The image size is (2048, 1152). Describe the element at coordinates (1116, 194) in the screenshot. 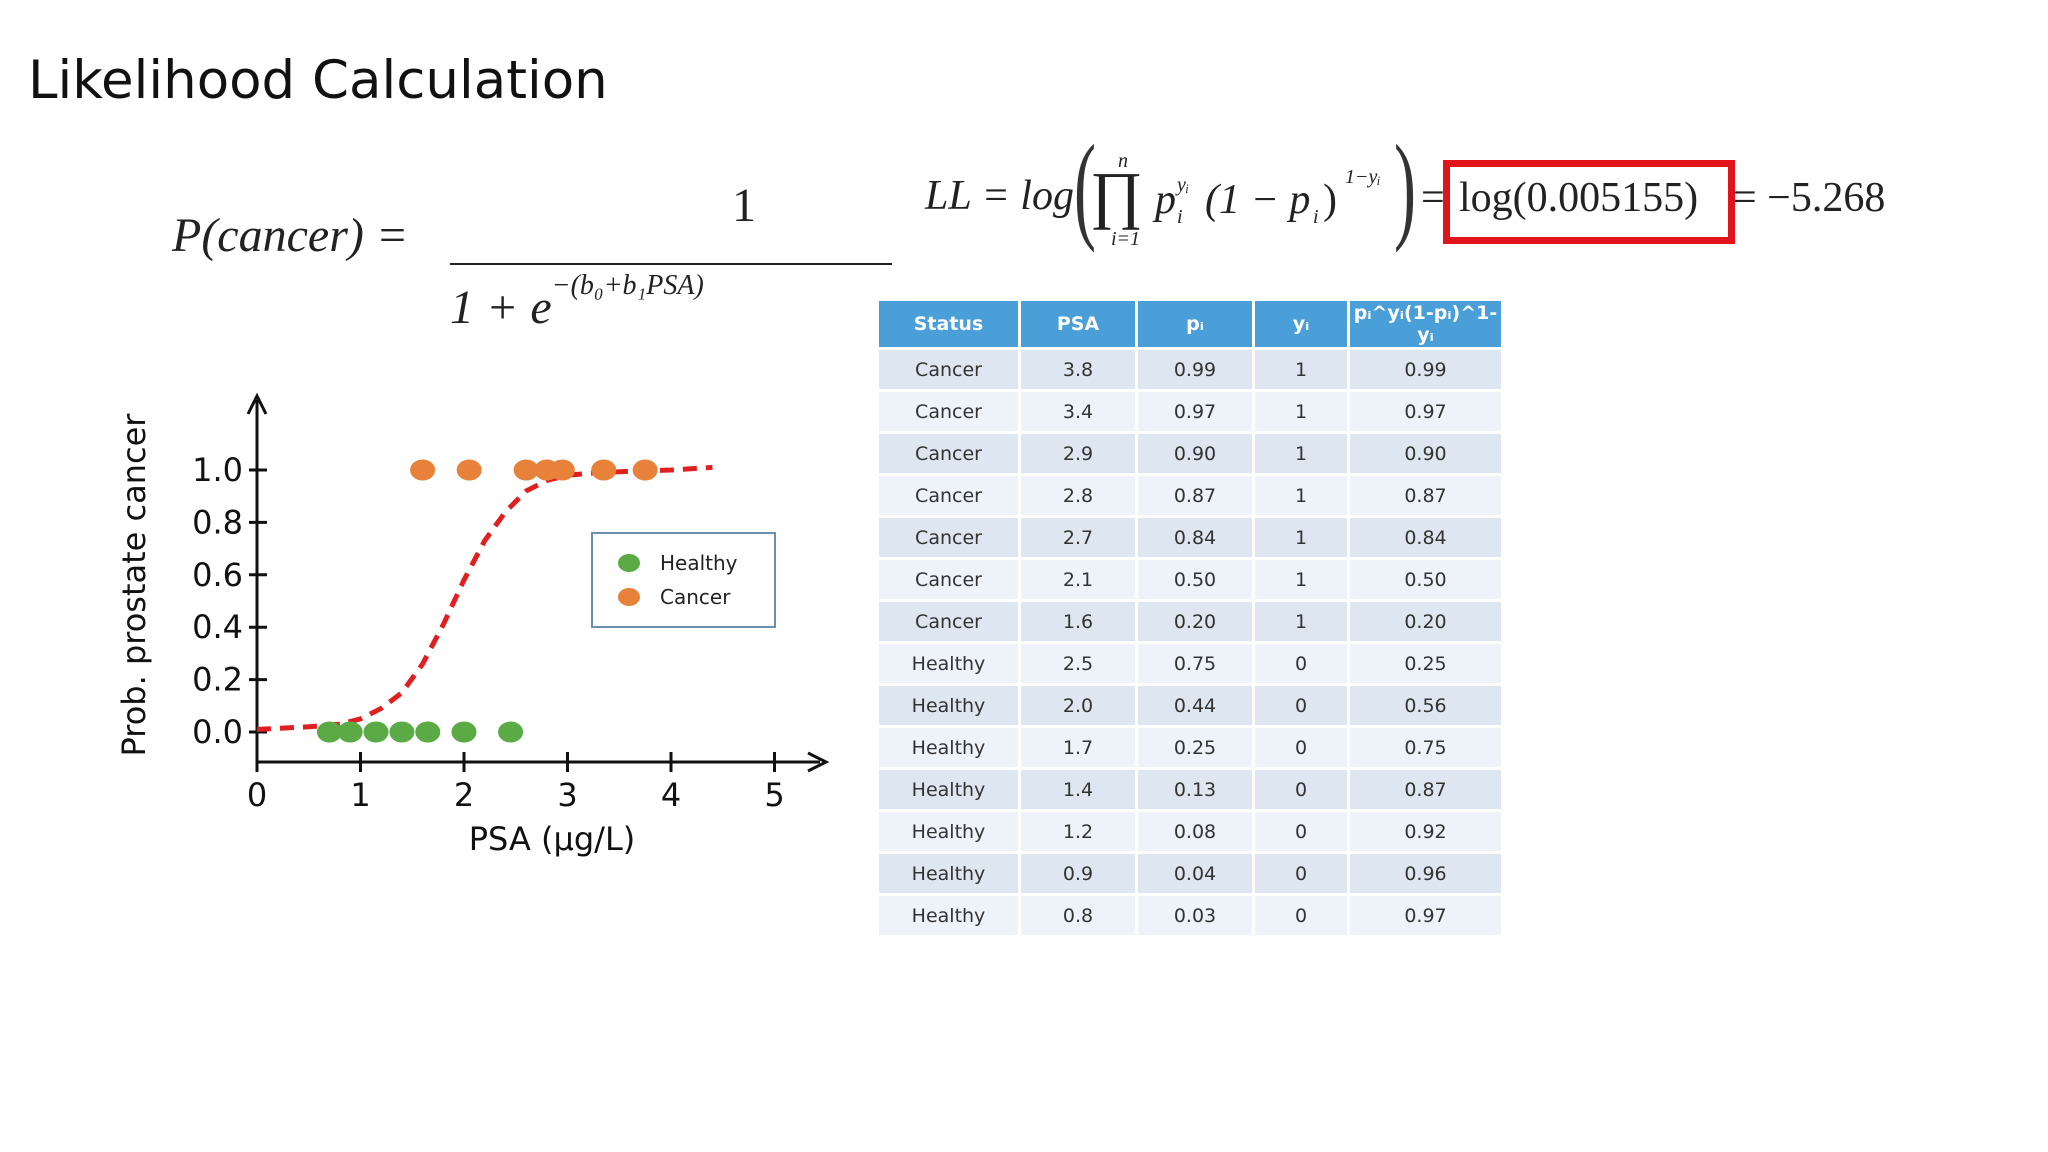

I see `ll-product: ∏` at that location.